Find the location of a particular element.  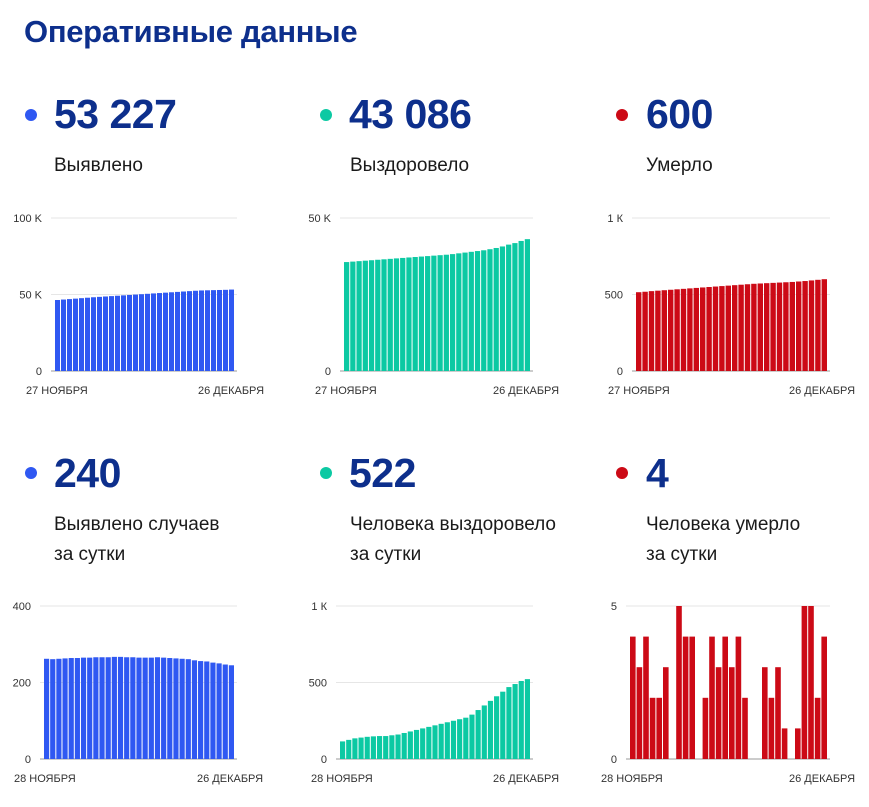

y-tick-label: 400 is located at coordinates (22, 607).